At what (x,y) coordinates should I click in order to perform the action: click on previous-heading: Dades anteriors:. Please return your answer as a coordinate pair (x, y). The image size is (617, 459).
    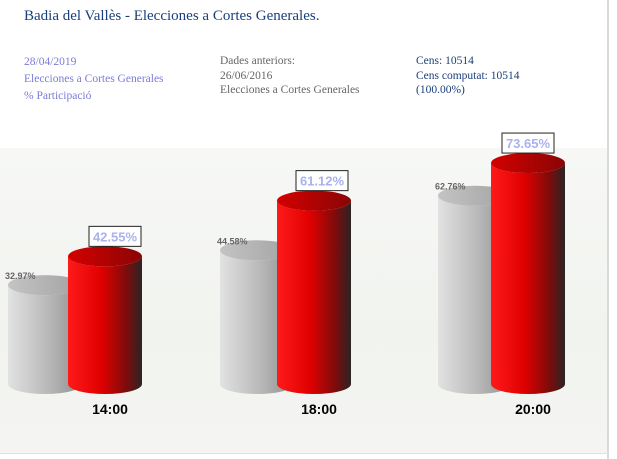
    Looking at the image, I should click on (258, 61).